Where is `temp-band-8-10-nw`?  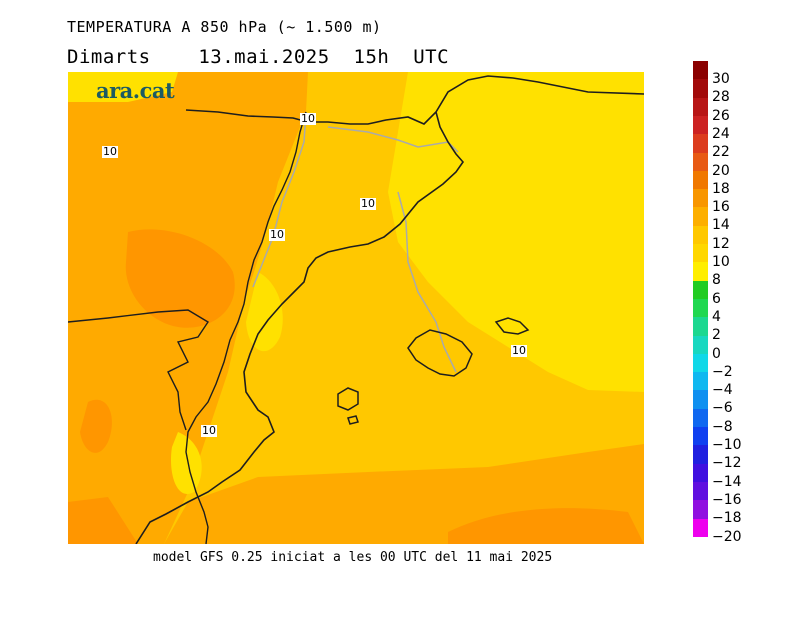
temp-band-8-10-nw is located at coordinates (123, 87).